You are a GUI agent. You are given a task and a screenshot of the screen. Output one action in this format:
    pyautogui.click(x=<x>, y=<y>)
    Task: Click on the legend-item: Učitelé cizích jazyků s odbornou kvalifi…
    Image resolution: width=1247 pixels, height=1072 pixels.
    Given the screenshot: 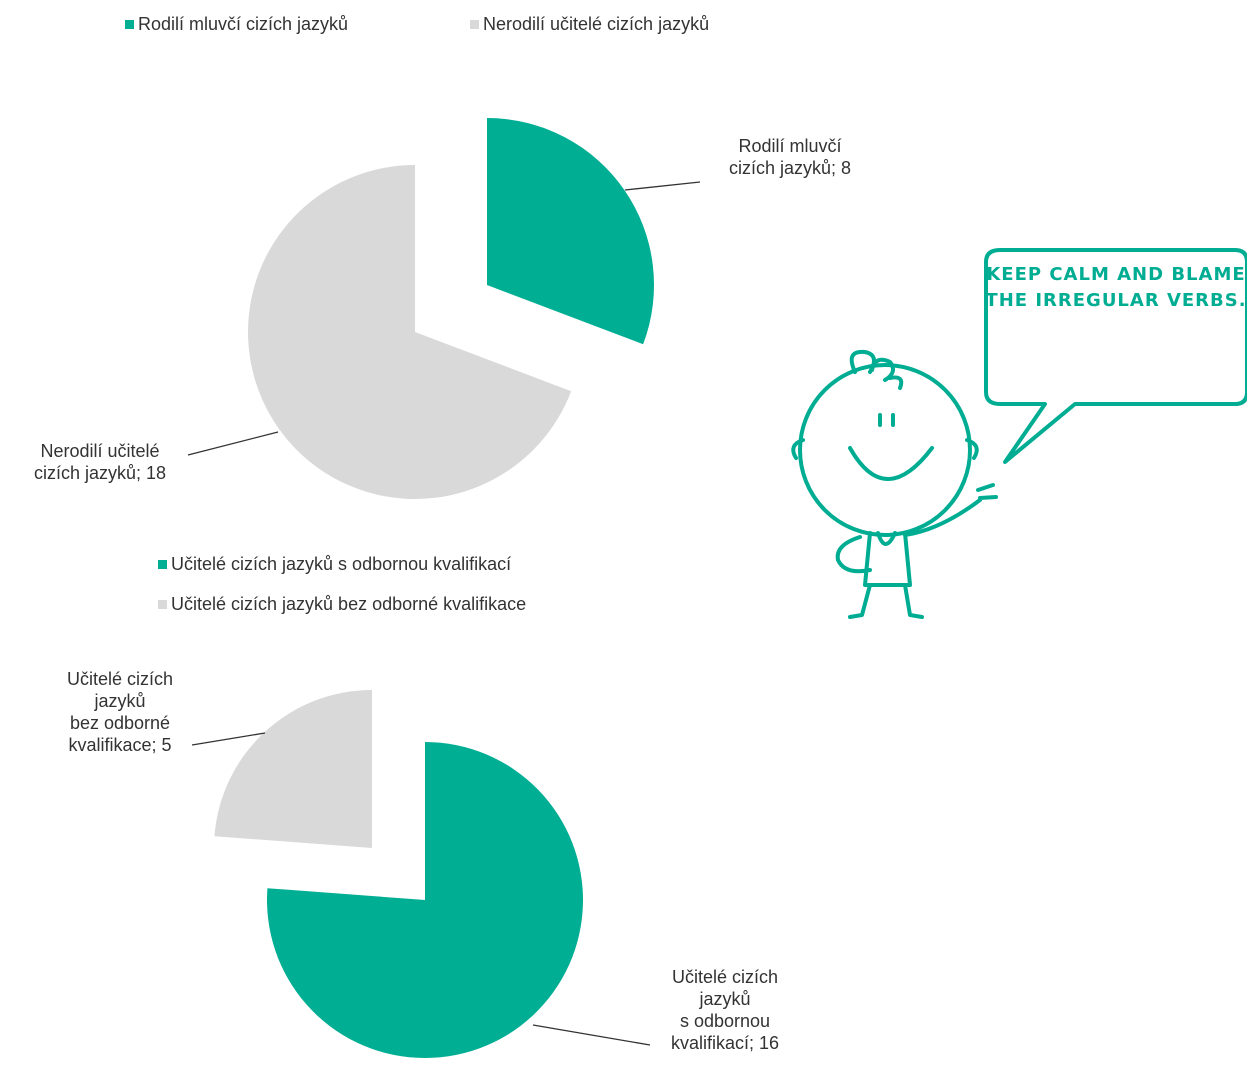 What is the action you would take?
    pyautogui.click(x=334, y=564)
    